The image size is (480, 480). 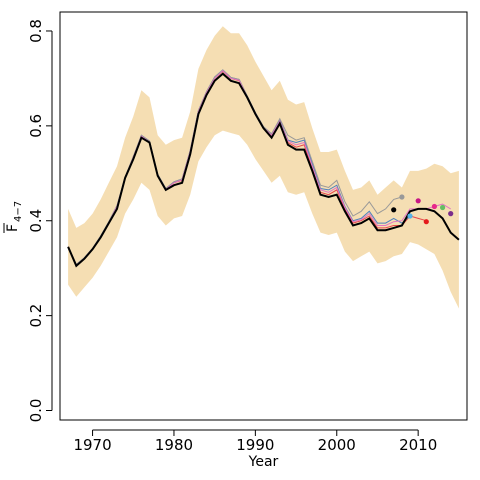 I want to click on y-axis-title-subscript: 4−7, so click(x=18, y=211).